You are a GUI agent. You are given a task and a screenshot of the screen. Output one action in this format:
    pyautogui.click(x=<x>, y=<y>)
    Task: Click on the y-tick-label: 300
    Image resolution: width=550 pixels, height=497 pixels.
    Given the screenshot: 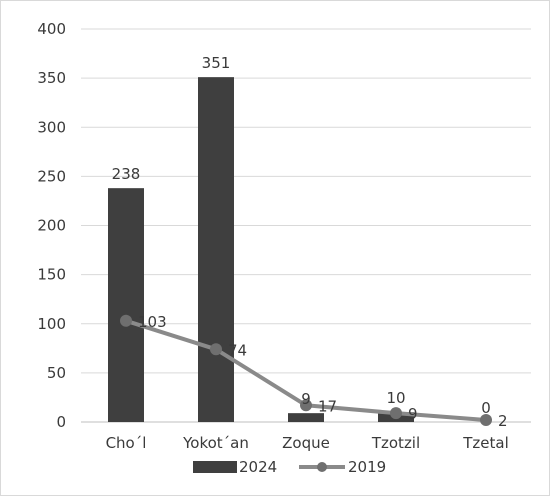 What is the action you would take?
    pyautogui.click(x=51, y=127)
    